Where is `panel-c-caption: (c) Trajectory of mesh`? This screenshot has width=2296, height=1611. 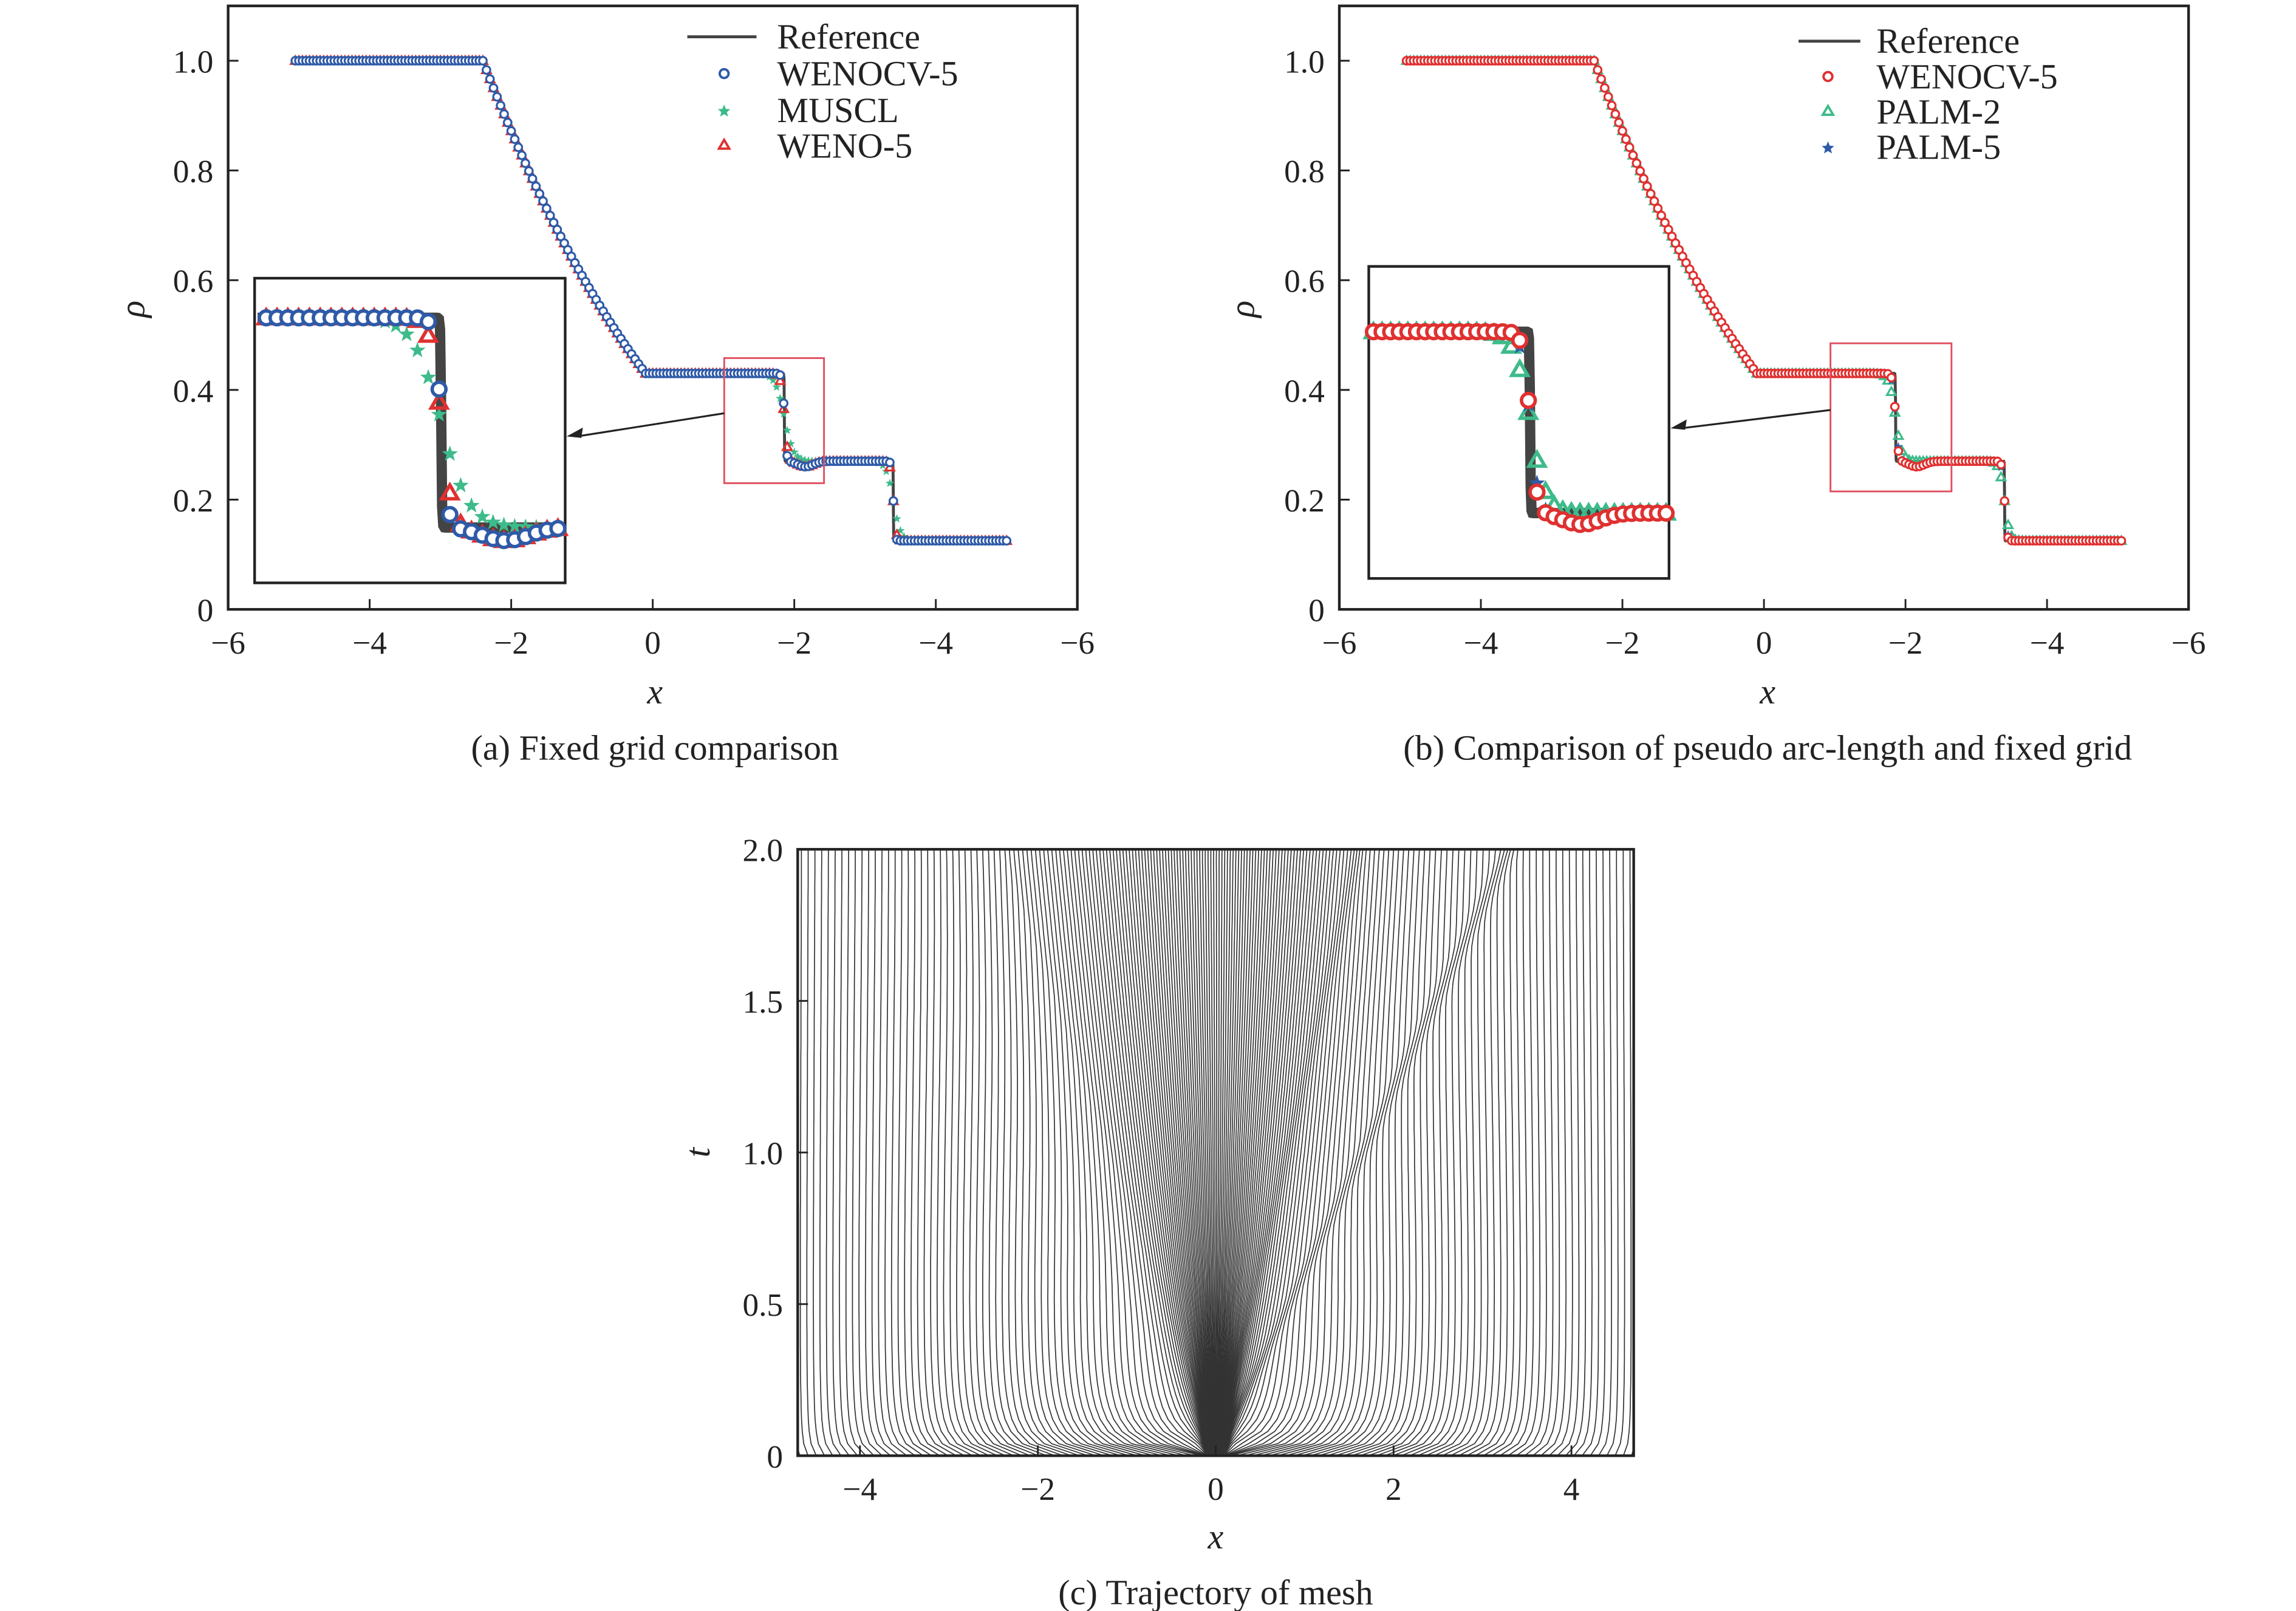 panel-c-caption: (c) Trajectory of mesh is located at coordinates (1215, 1592).